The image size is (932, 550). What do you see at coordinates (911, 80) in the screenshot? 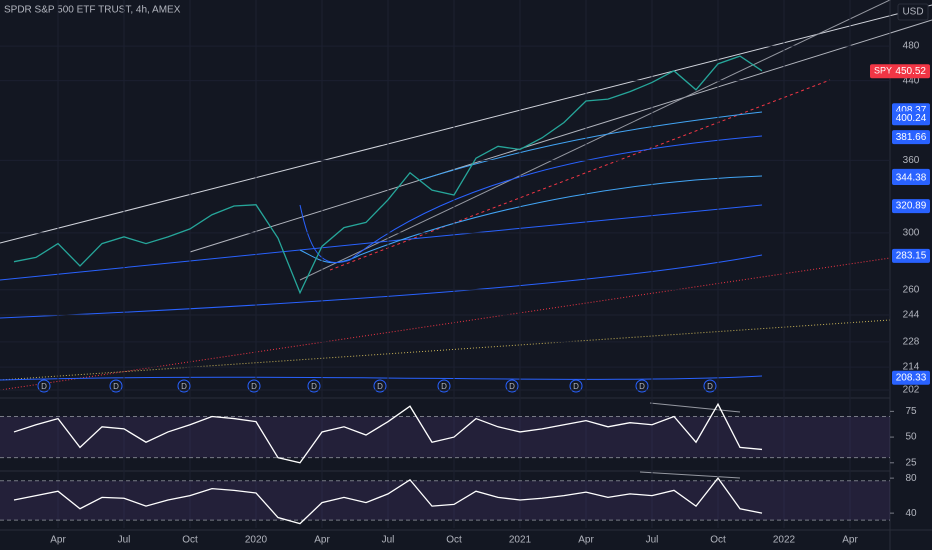
I see `y-tick-label: 440` at bounding box center [911, 80].